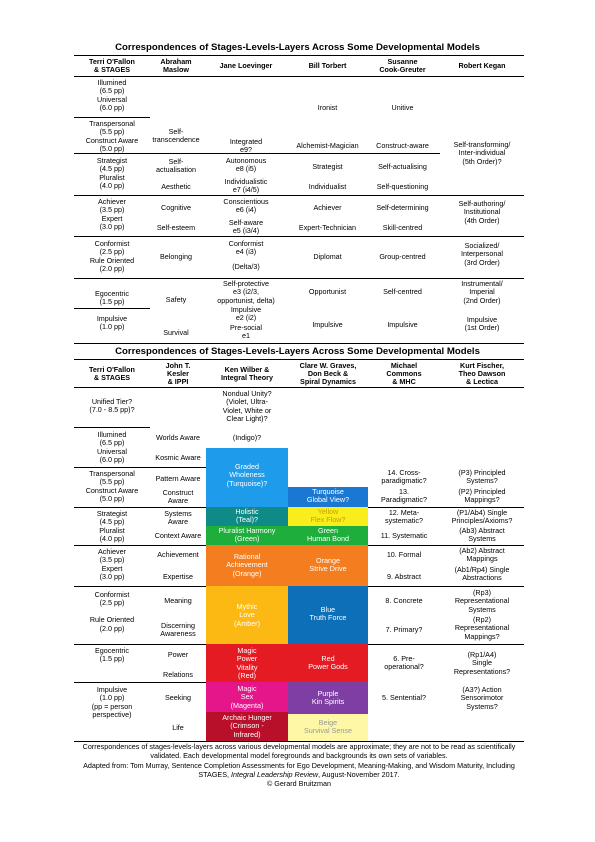 The width and height of the screenshot is (595, 842). I want to click on graves-orange-block, so click(328, 565).